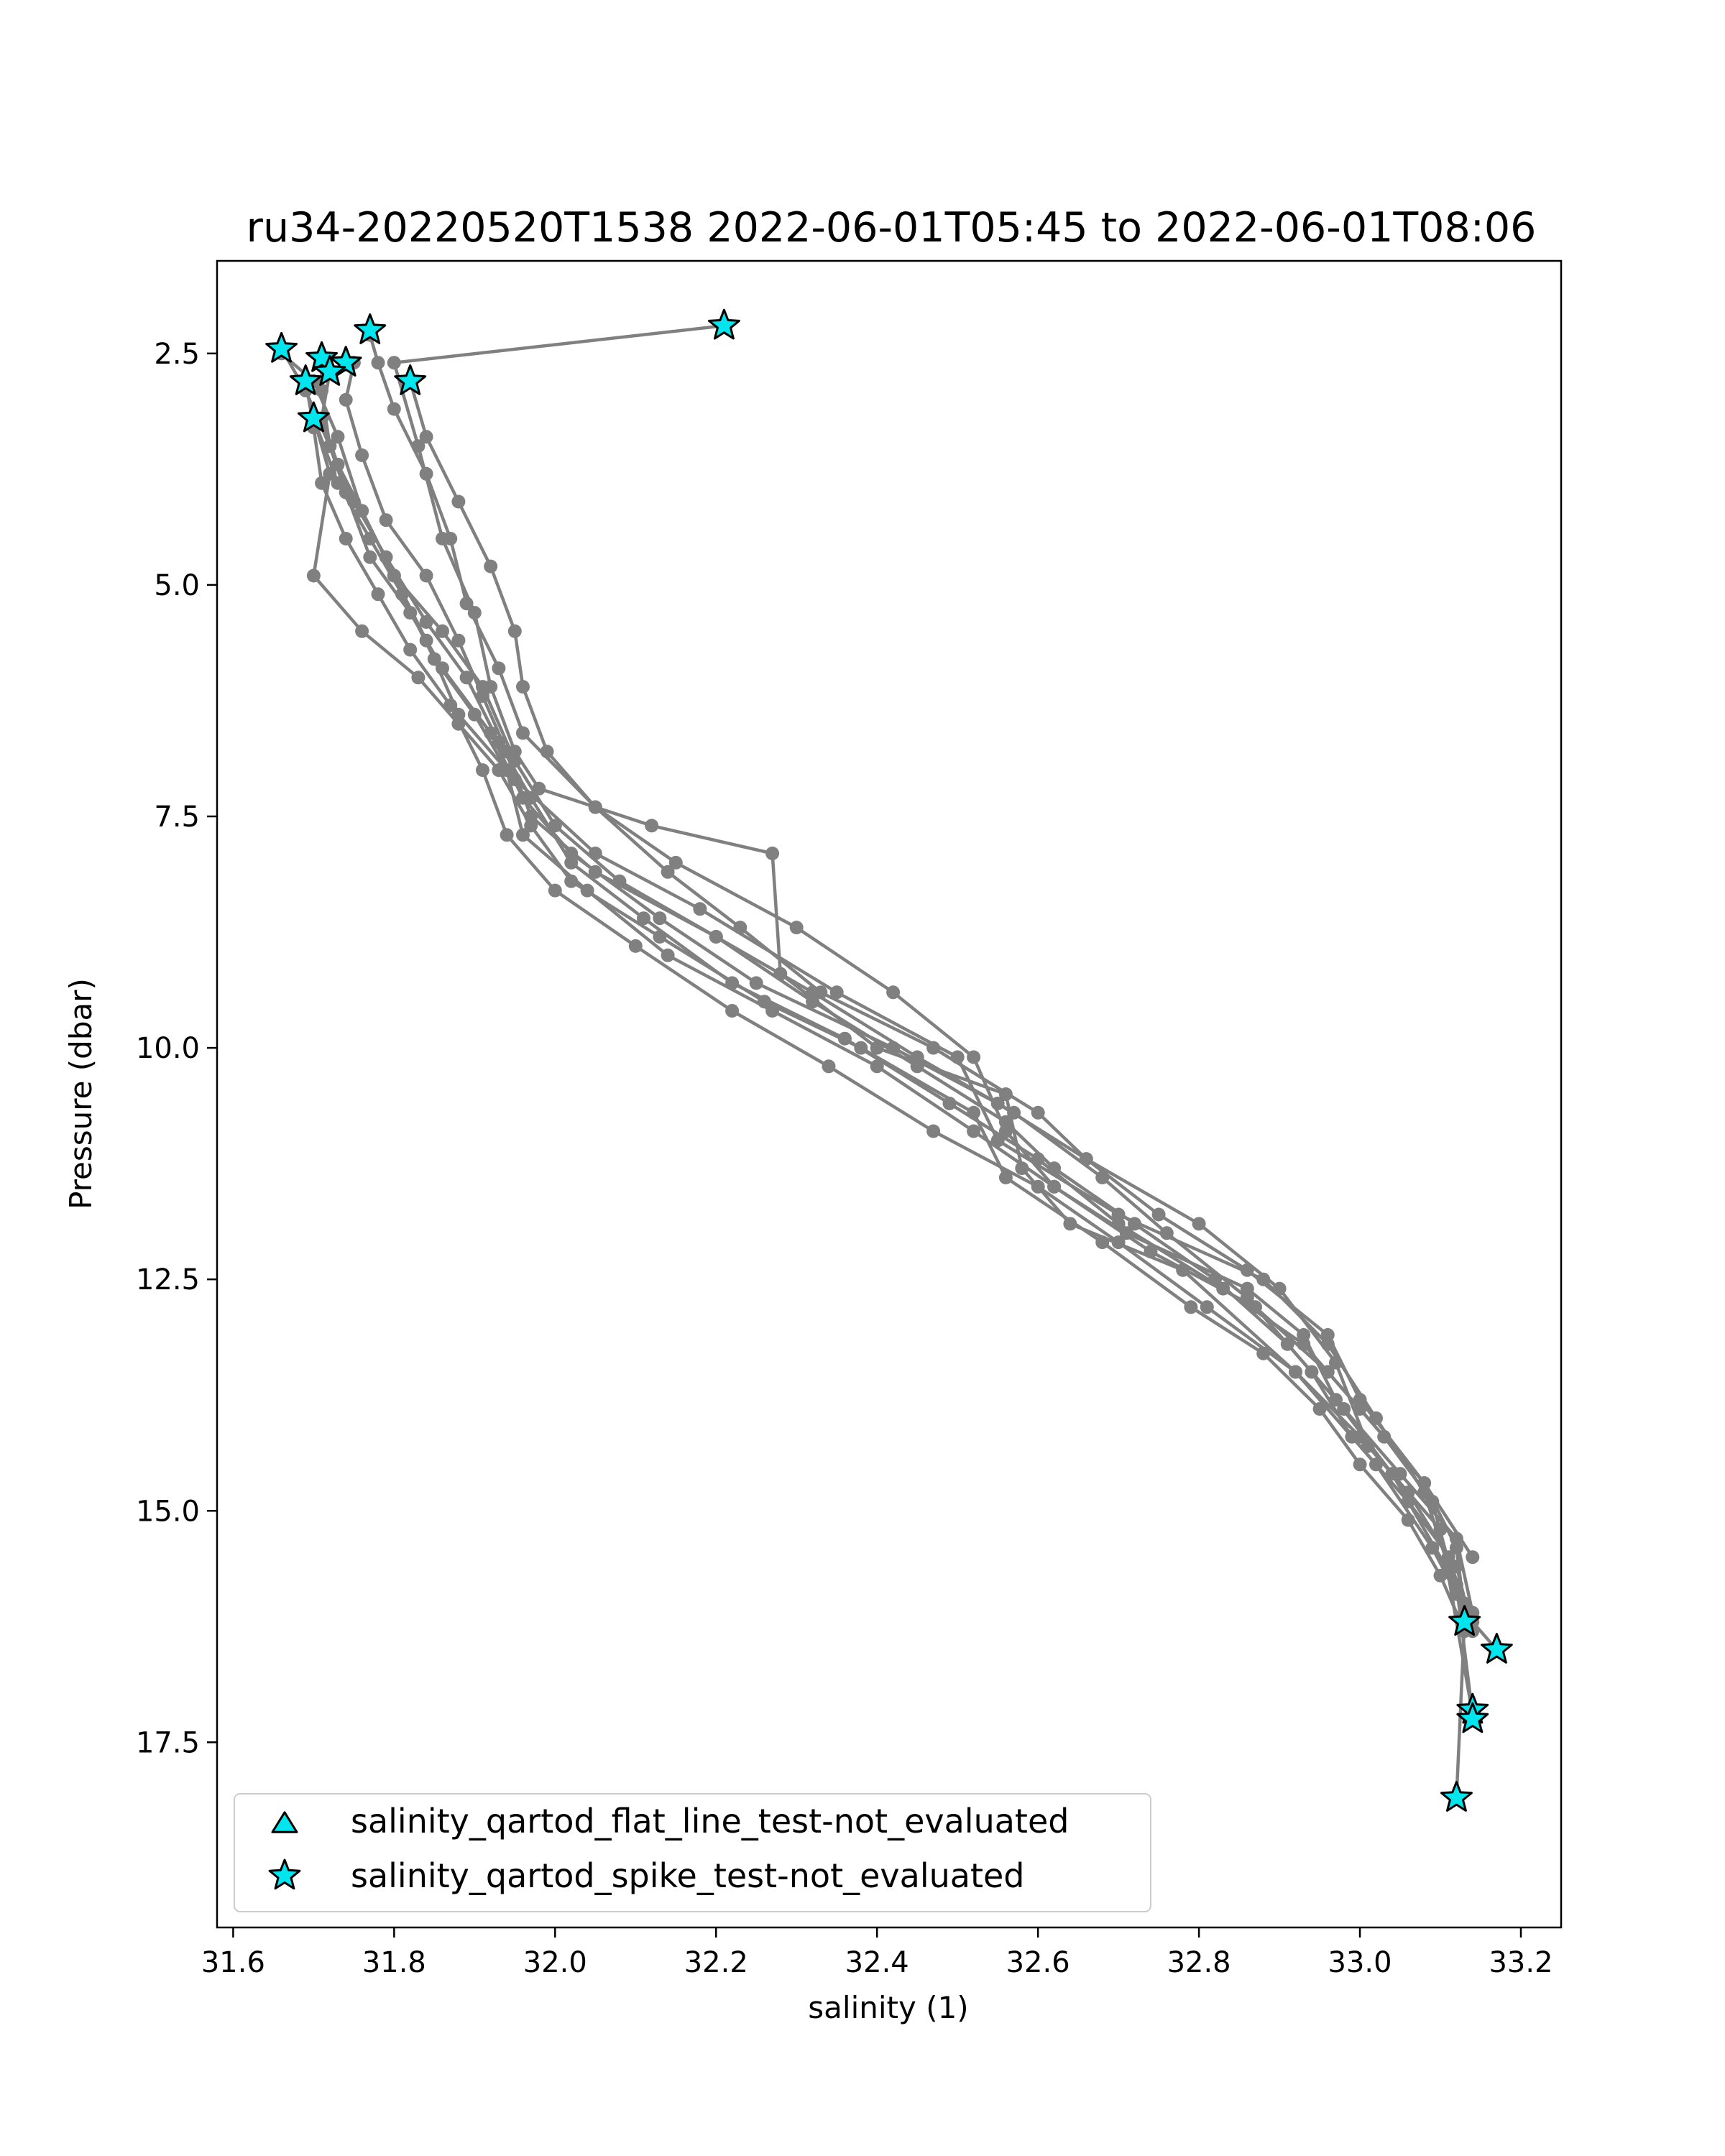  I want to click on y-tick-label: 12.5, so click(168, 1279).